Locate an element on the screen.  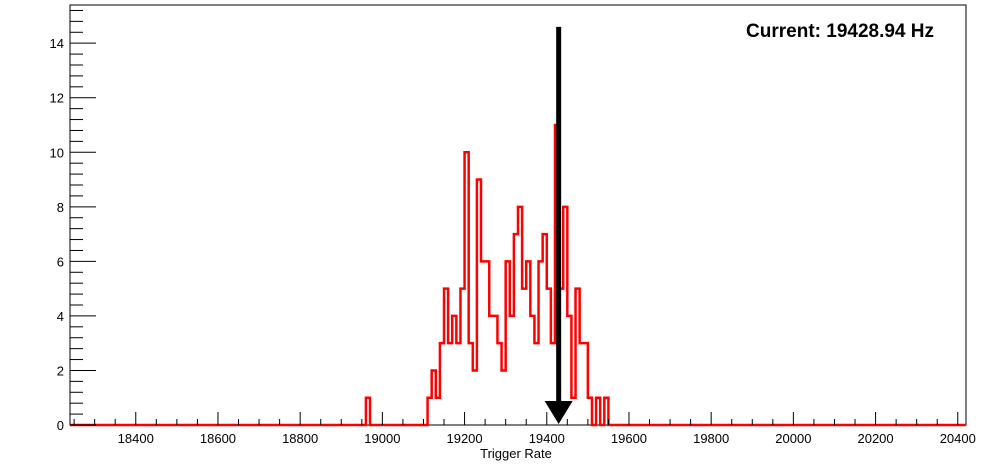
x-axis-title: Trigger Rate is located at coordinates (516, 453).